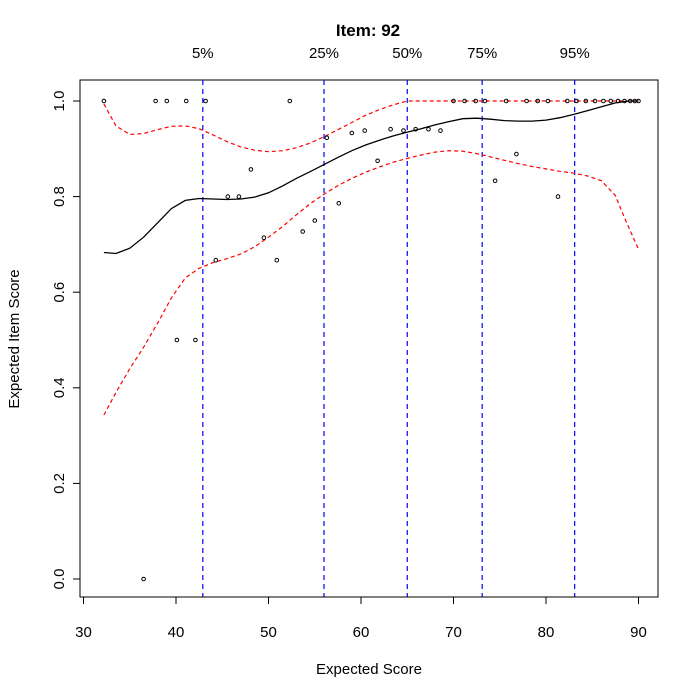 The image size is (700, 700). What do you see at coordinates (361, 632) in the screenshot?
I see `x-tick-label: 60` at bounding box center [361, 632].